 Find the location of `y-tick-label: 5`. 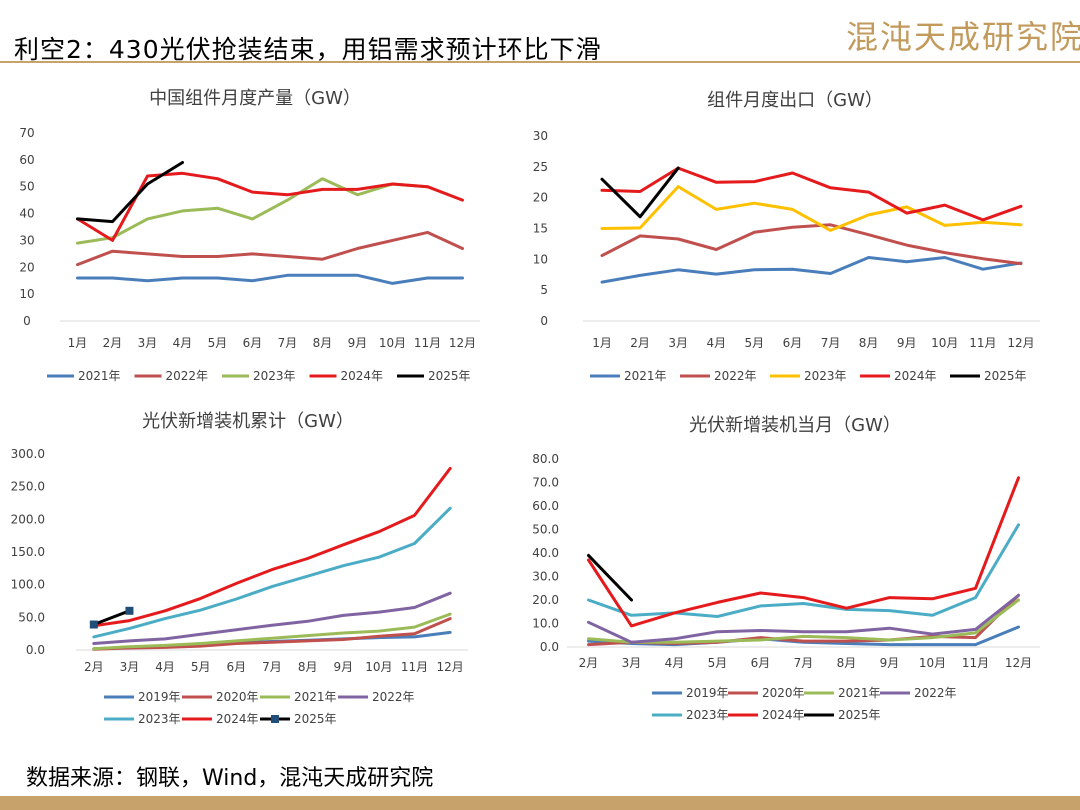

y-tick-label: 5 is located at coordinates (544, 290).